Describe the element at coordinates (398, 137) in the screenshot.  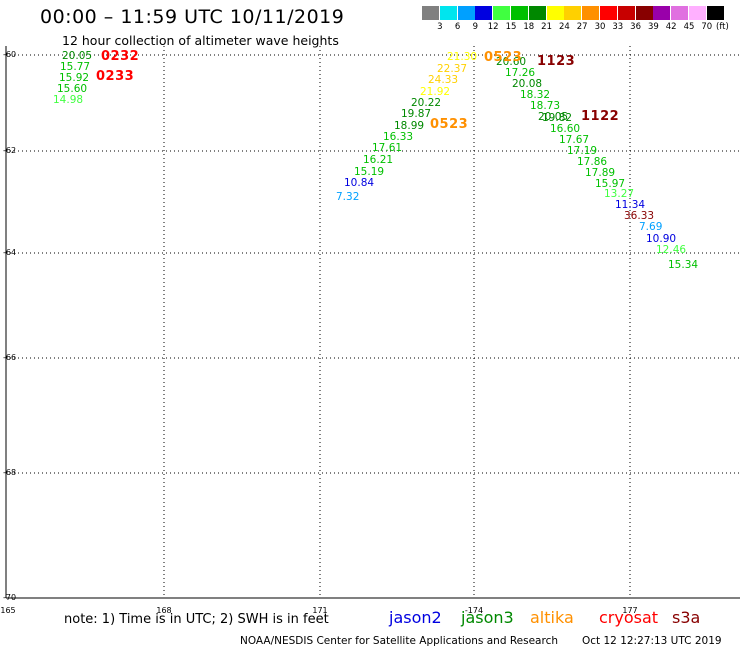
I see `wave-height-label: 16.33` at that location.